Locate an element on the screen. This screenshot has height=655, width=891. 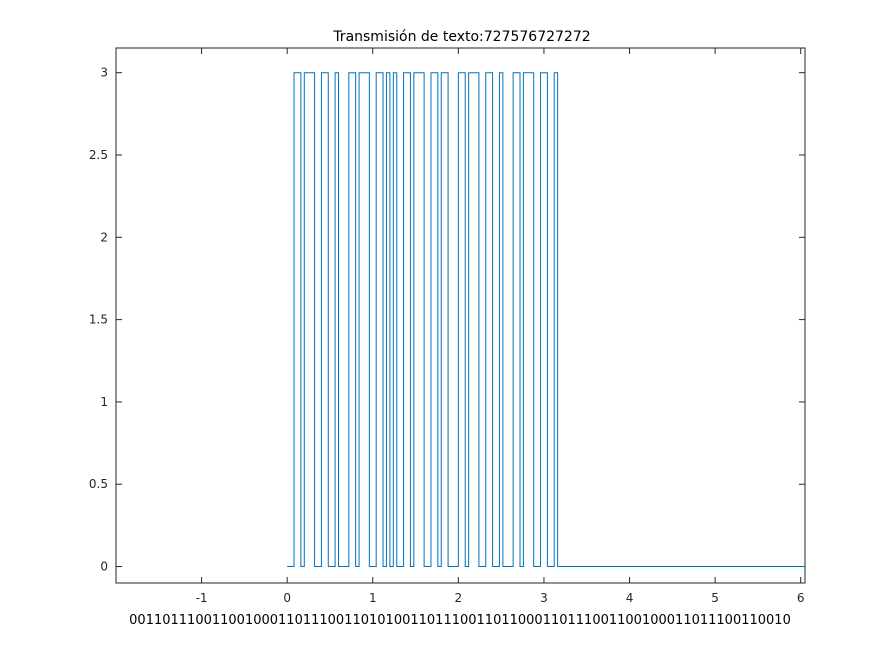
y-tick-label: 2.5 is located at coordinates (98, 155).